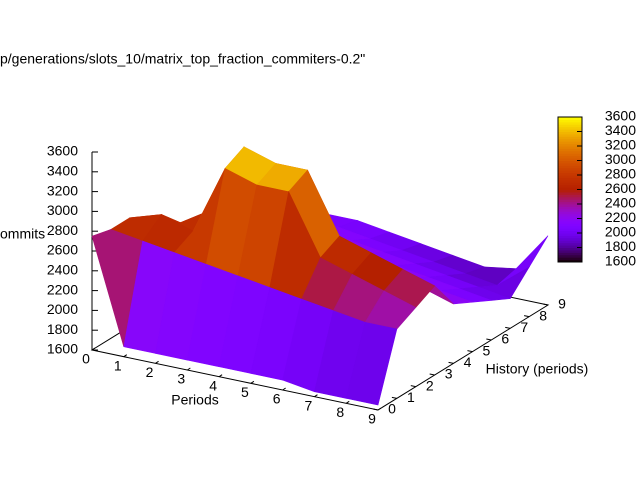 The image size is (640, 480). Describe the element at coordinates (620, 145) in the screenshot. I see `colorbar-tick-label: 3200` at that location.